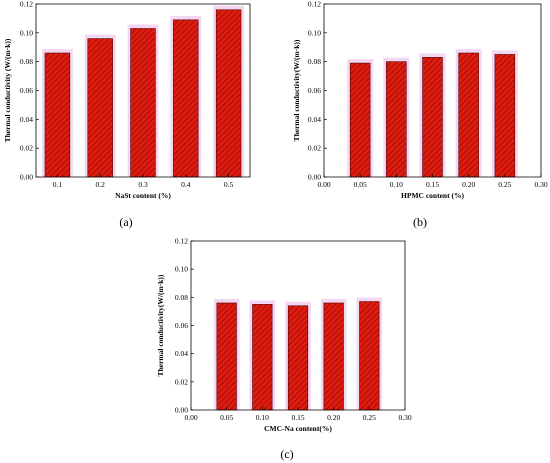  What do you see at coordinates (160, 325) in the screenshot?
I see `y-axis-label-c: Thermal conductivity(W/(m·k))` at bounding box center [160, 325].